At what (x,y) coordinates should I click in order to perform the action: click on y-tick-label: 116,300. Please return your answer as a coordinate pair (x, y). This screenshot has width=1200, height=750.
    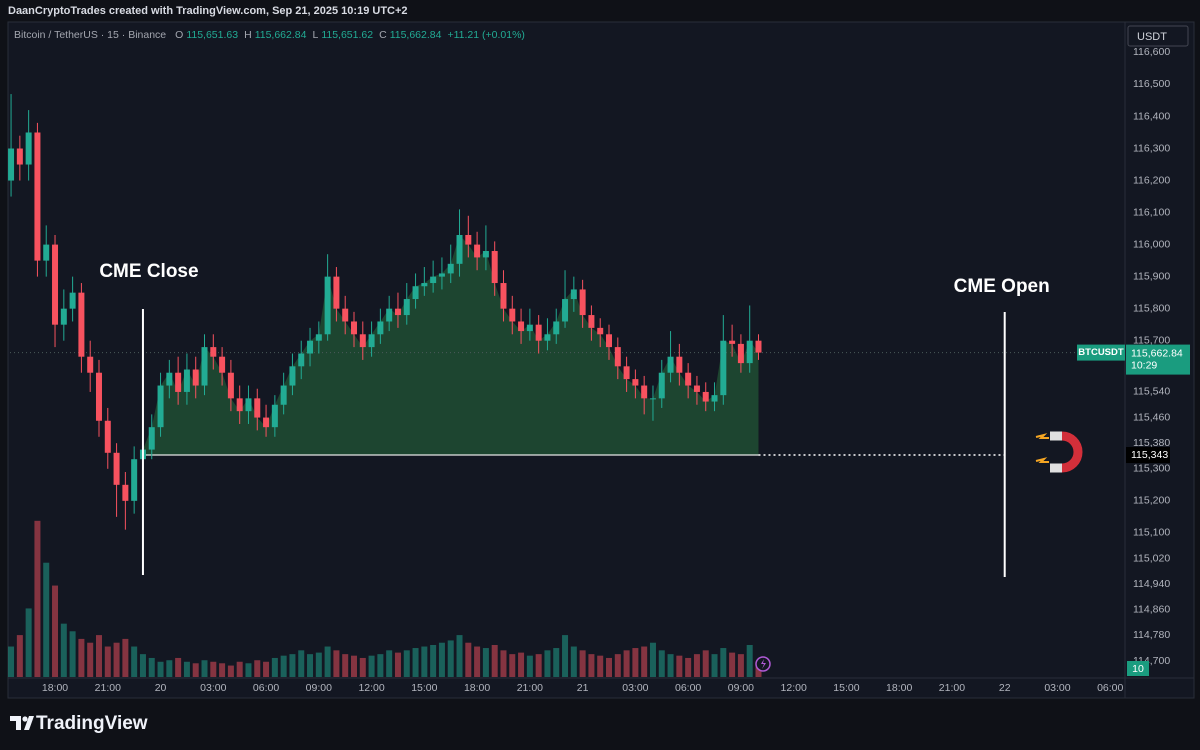
    Looking at the image, I should click on (1151, 148).